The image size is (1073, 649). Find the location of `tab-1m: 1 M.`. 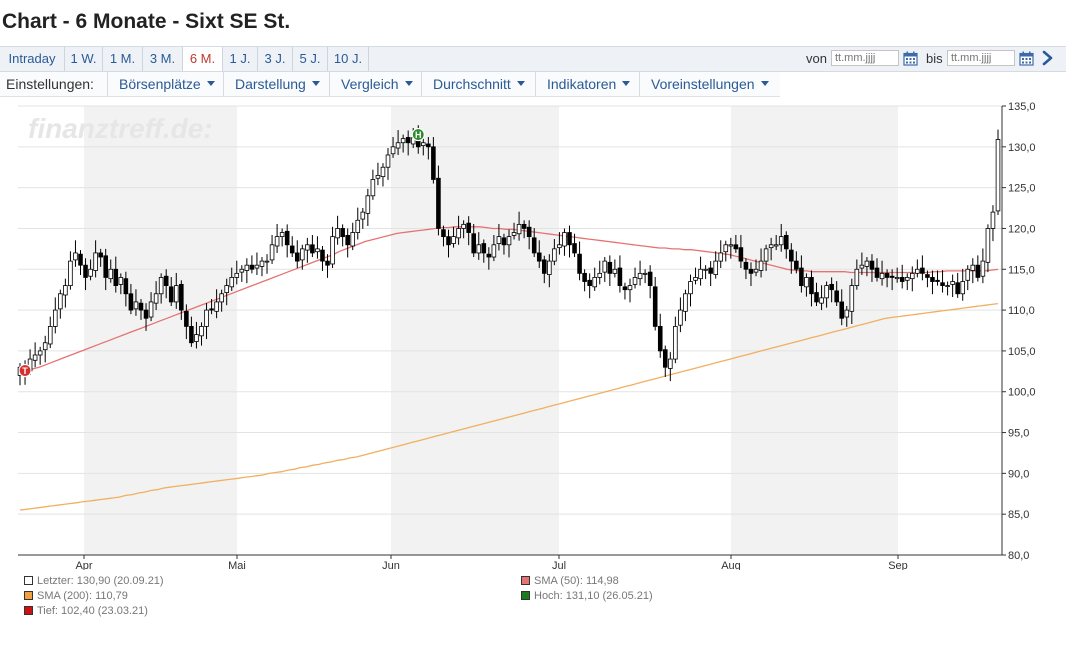

tab-1m: 1 M. is located at coordinates (123, 59).